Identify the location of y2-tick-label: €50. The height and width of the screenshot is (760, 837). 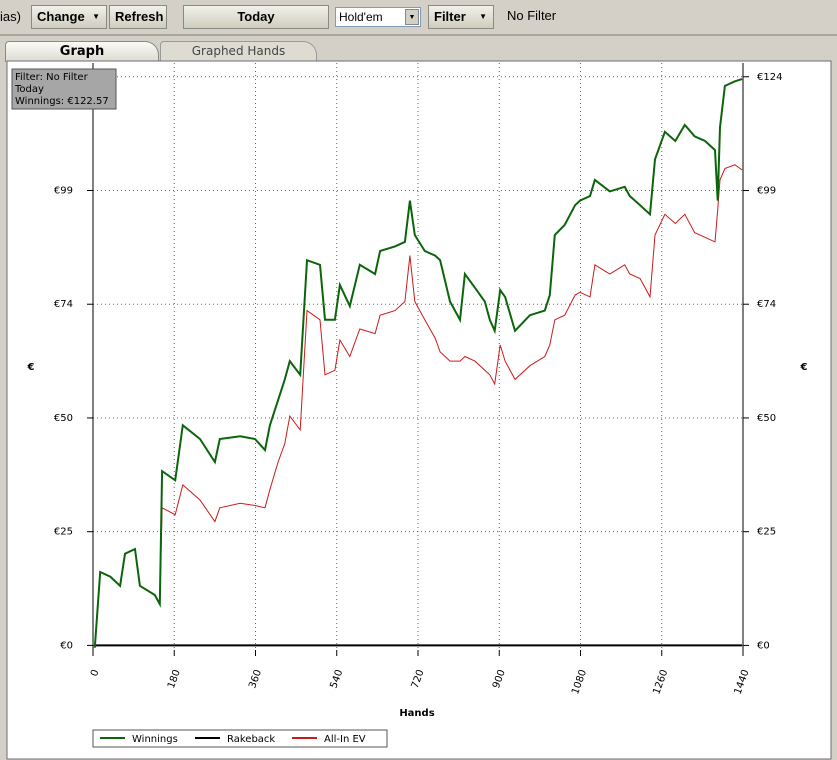
(766, 418).